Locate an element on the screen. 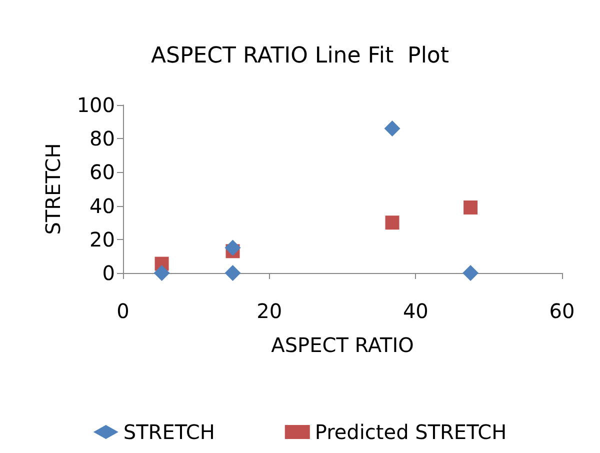 Image resolution: width=600 pixels, height=453 pixels. y-tick-label: 80 is located at coordinates (102, 138).